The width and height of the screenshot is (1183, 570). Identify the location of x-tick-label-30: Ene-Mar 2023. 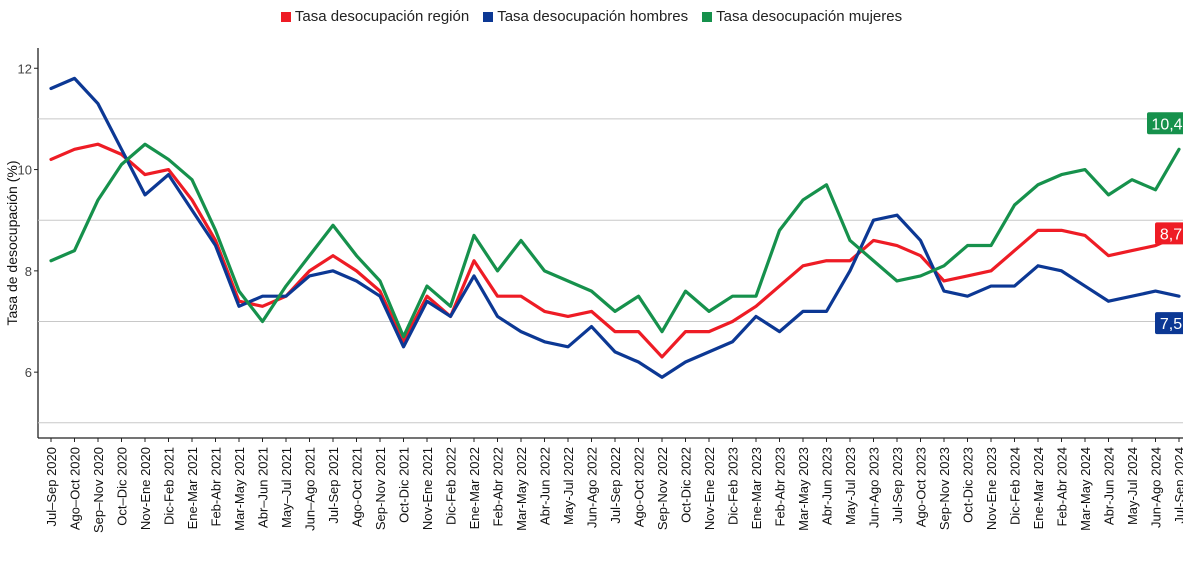
(756, 488).